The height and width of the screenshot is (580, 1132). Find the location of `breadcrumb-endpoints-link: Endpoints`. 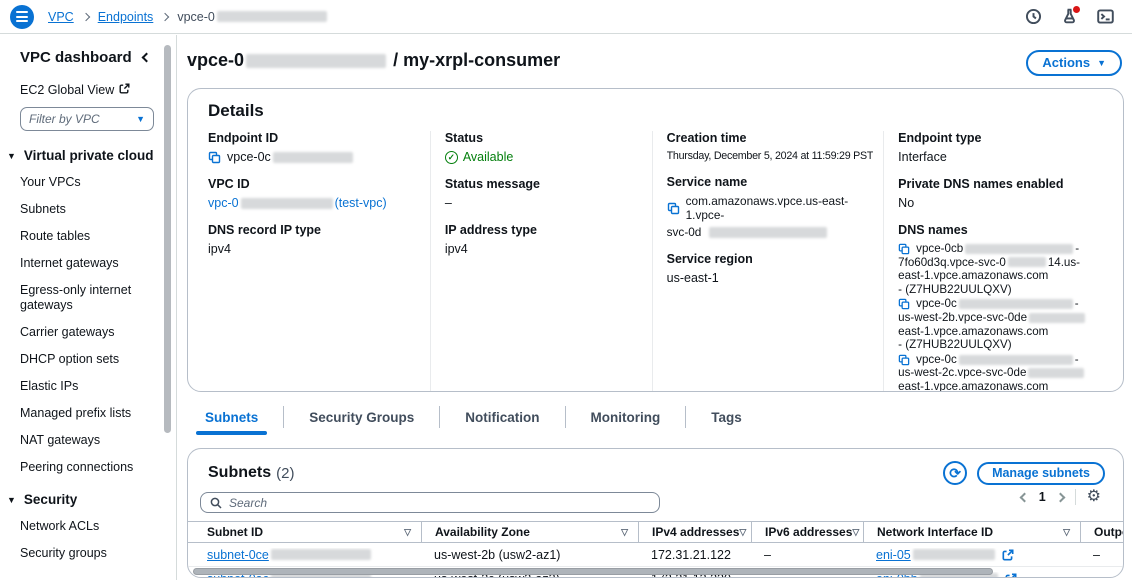

breadcrumb-endpoints-link: Endpoints is located at coordinates (125, 16).